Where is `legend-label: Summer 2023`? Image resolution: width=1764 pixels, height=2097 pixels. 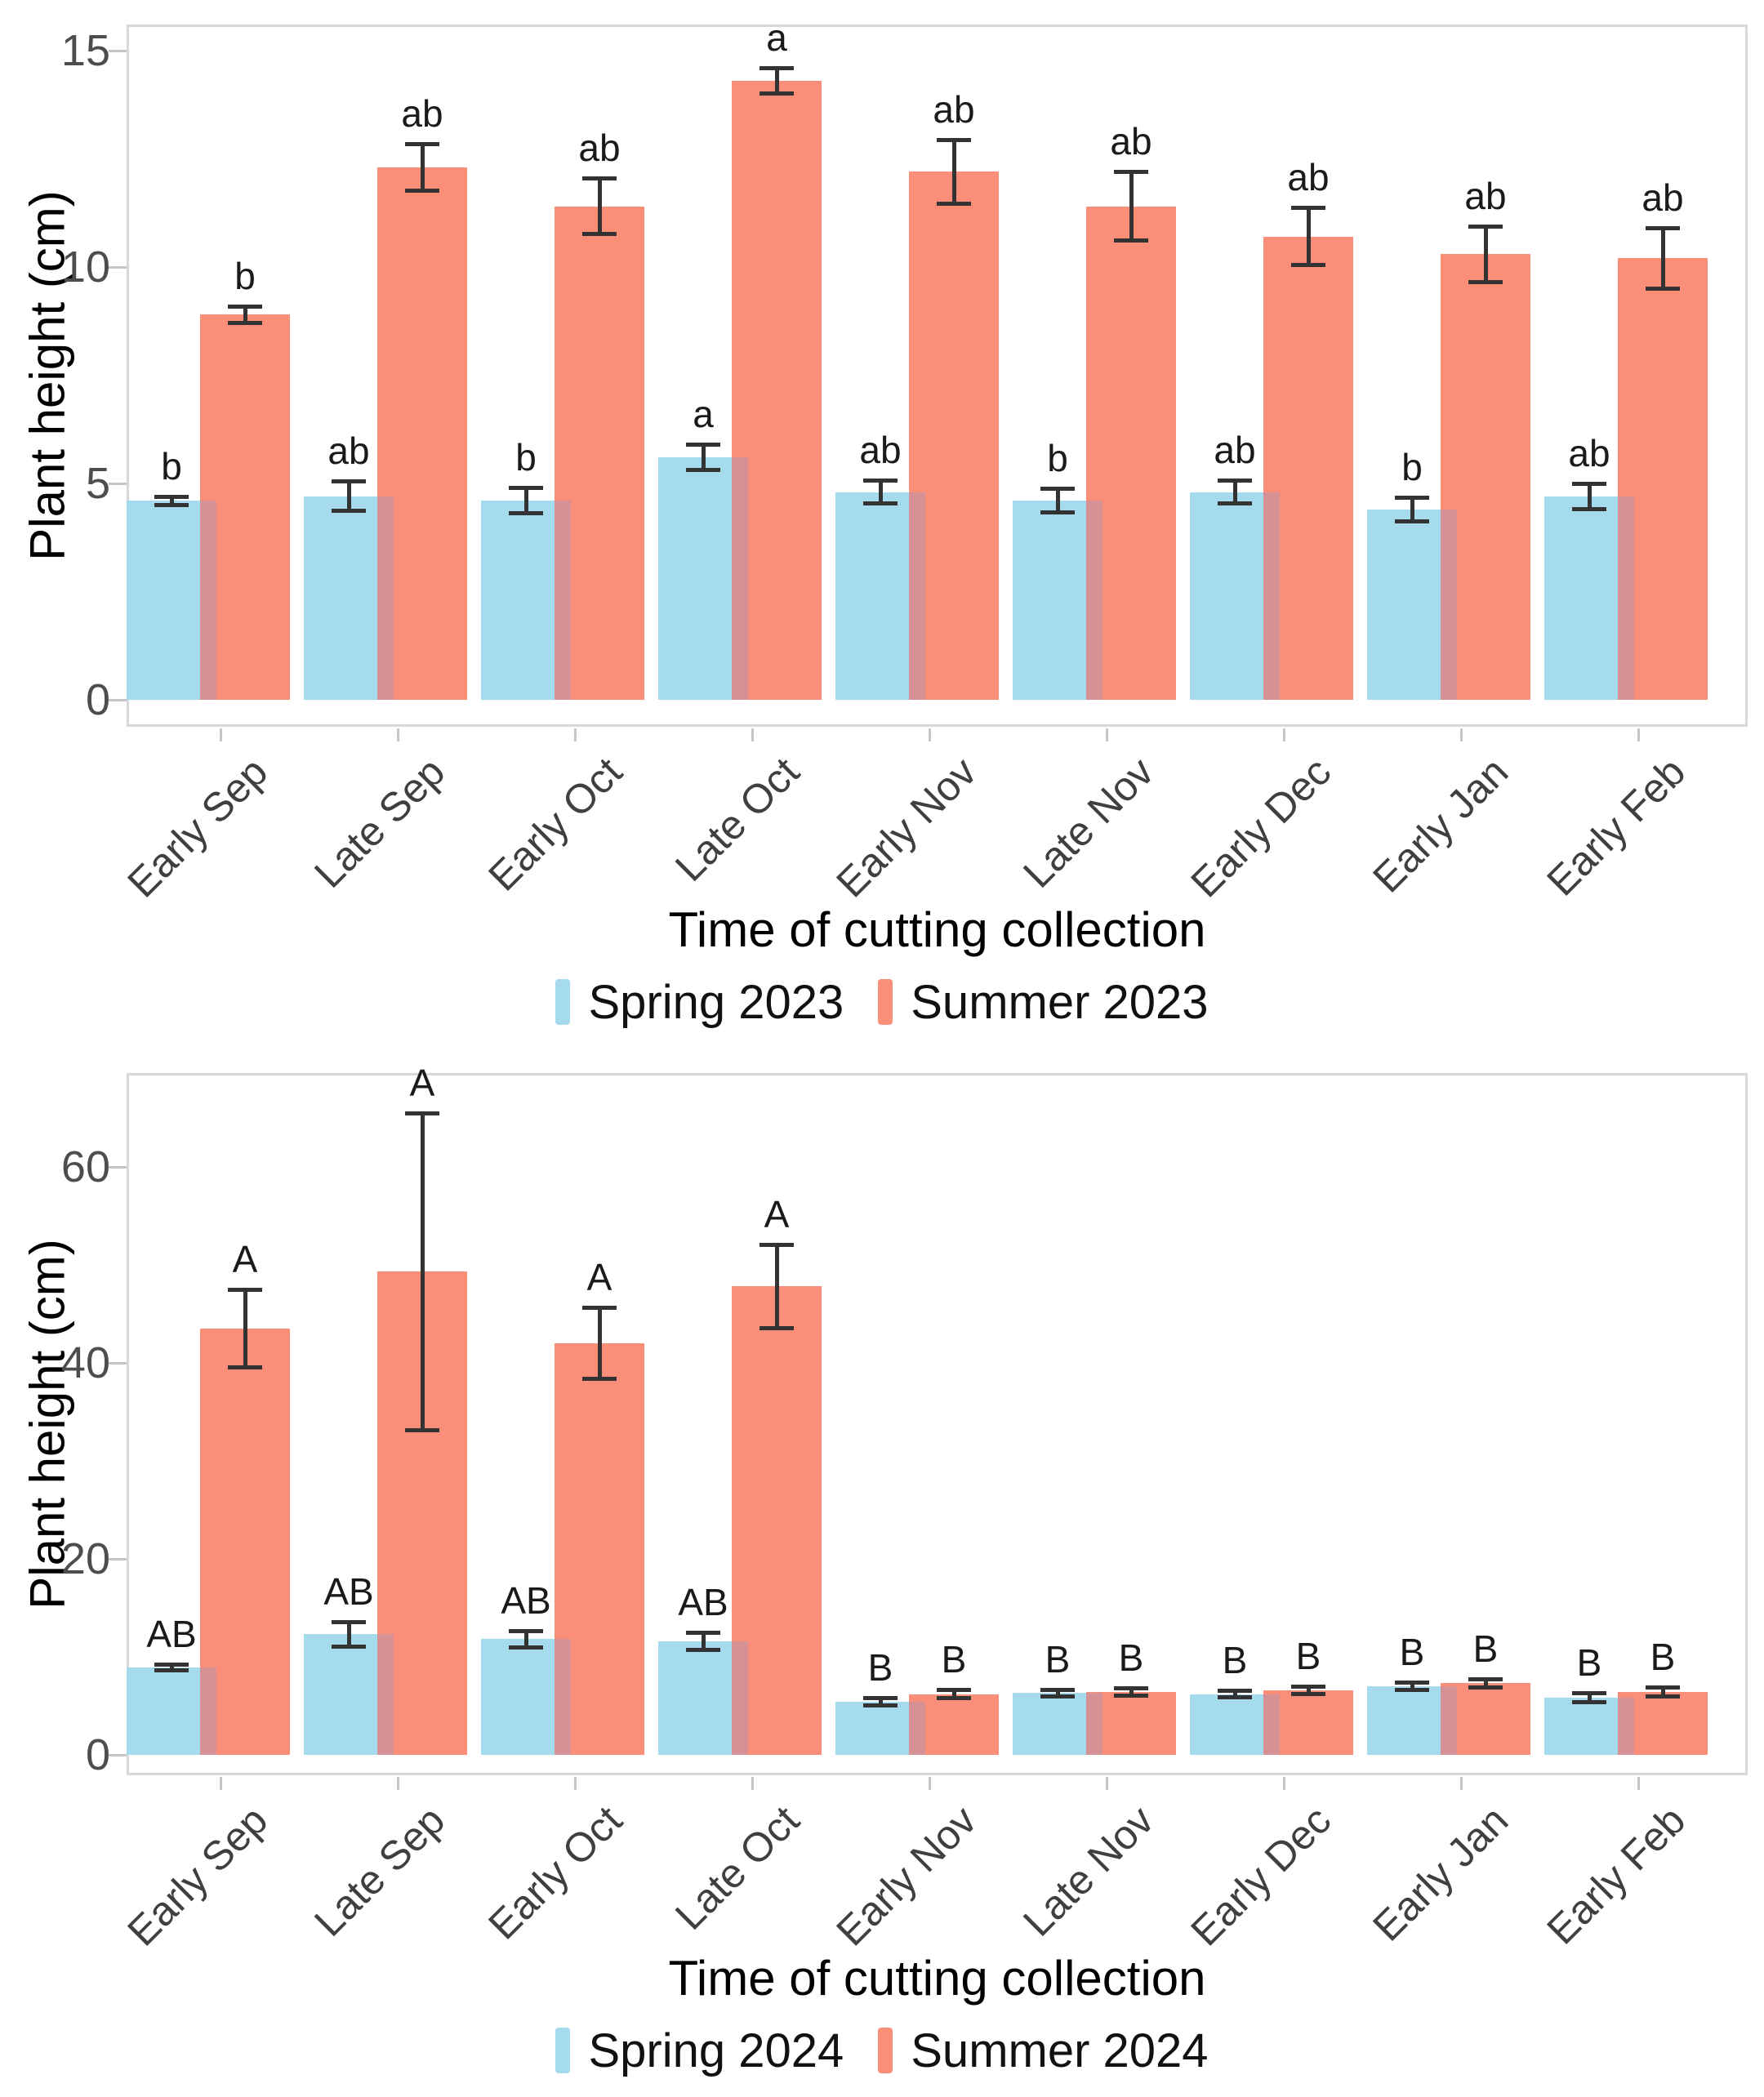 legend-label: Summer 2023 is located at coordinates (1060, 1002).